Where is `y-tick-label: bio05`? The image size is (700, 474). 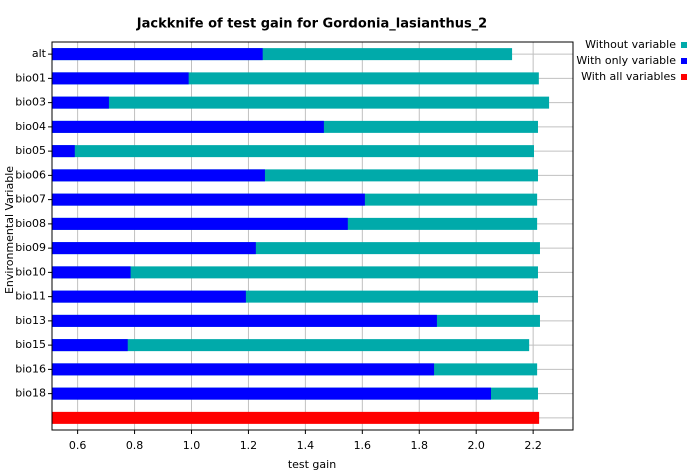
y-tick-label: bio05 is located at coordinates (30, 150).